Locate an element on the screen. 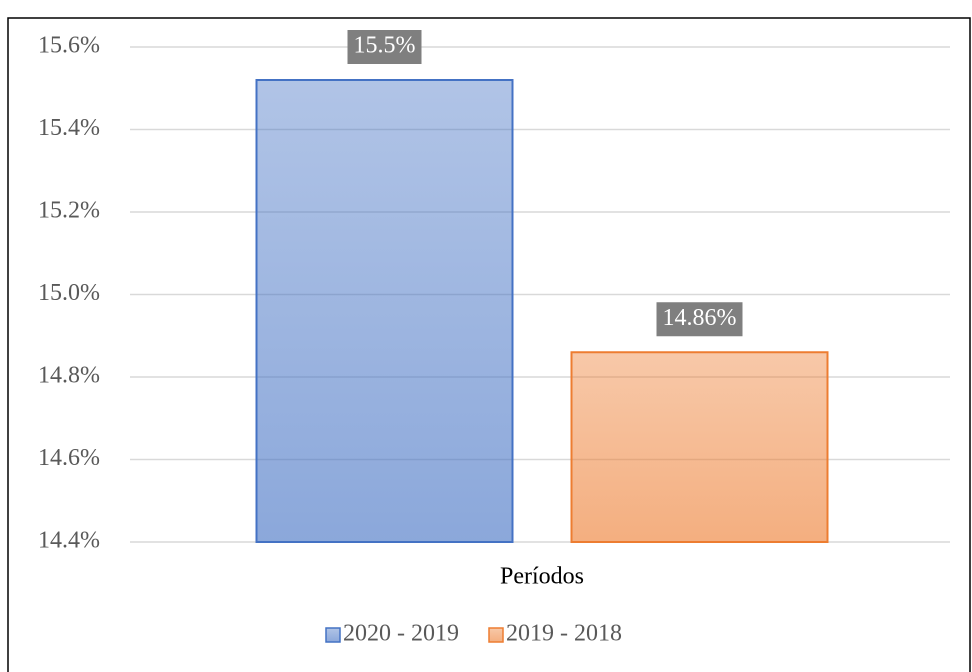 The image size is (972, 672). legend-label: 2020 - 2019 is located at coordinates (401, 634).